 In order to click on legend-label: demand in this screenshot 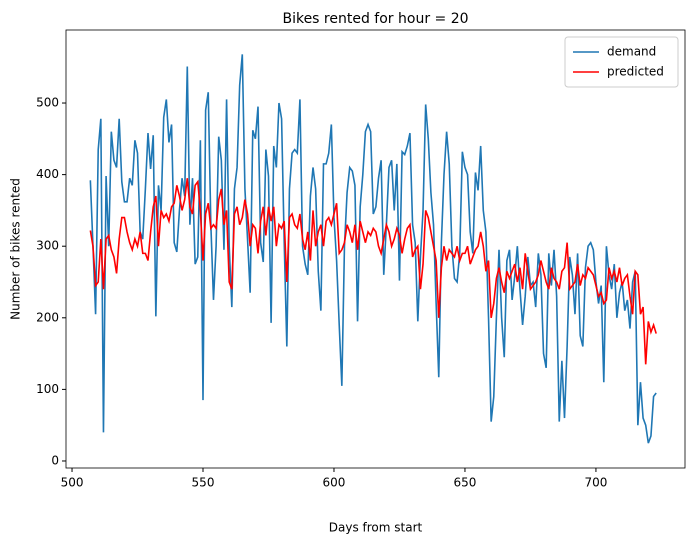, I will do `click(631, 52)`.